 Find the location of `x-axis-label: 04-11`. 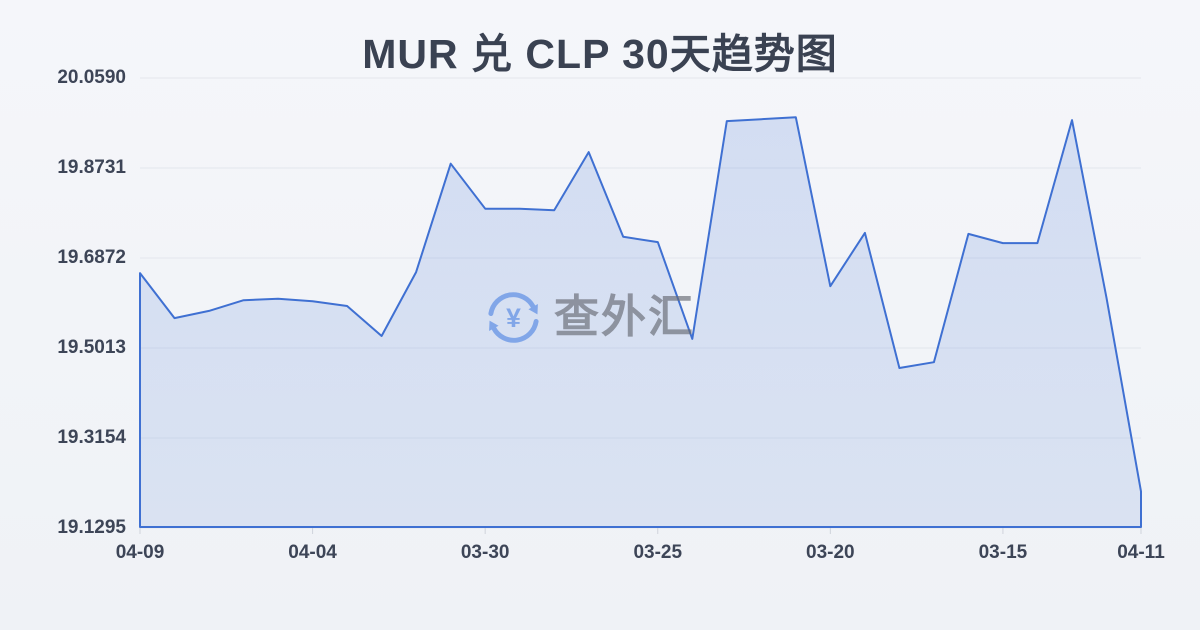

x-axis-label: 04-11 is located at coordinates (1141, 552).